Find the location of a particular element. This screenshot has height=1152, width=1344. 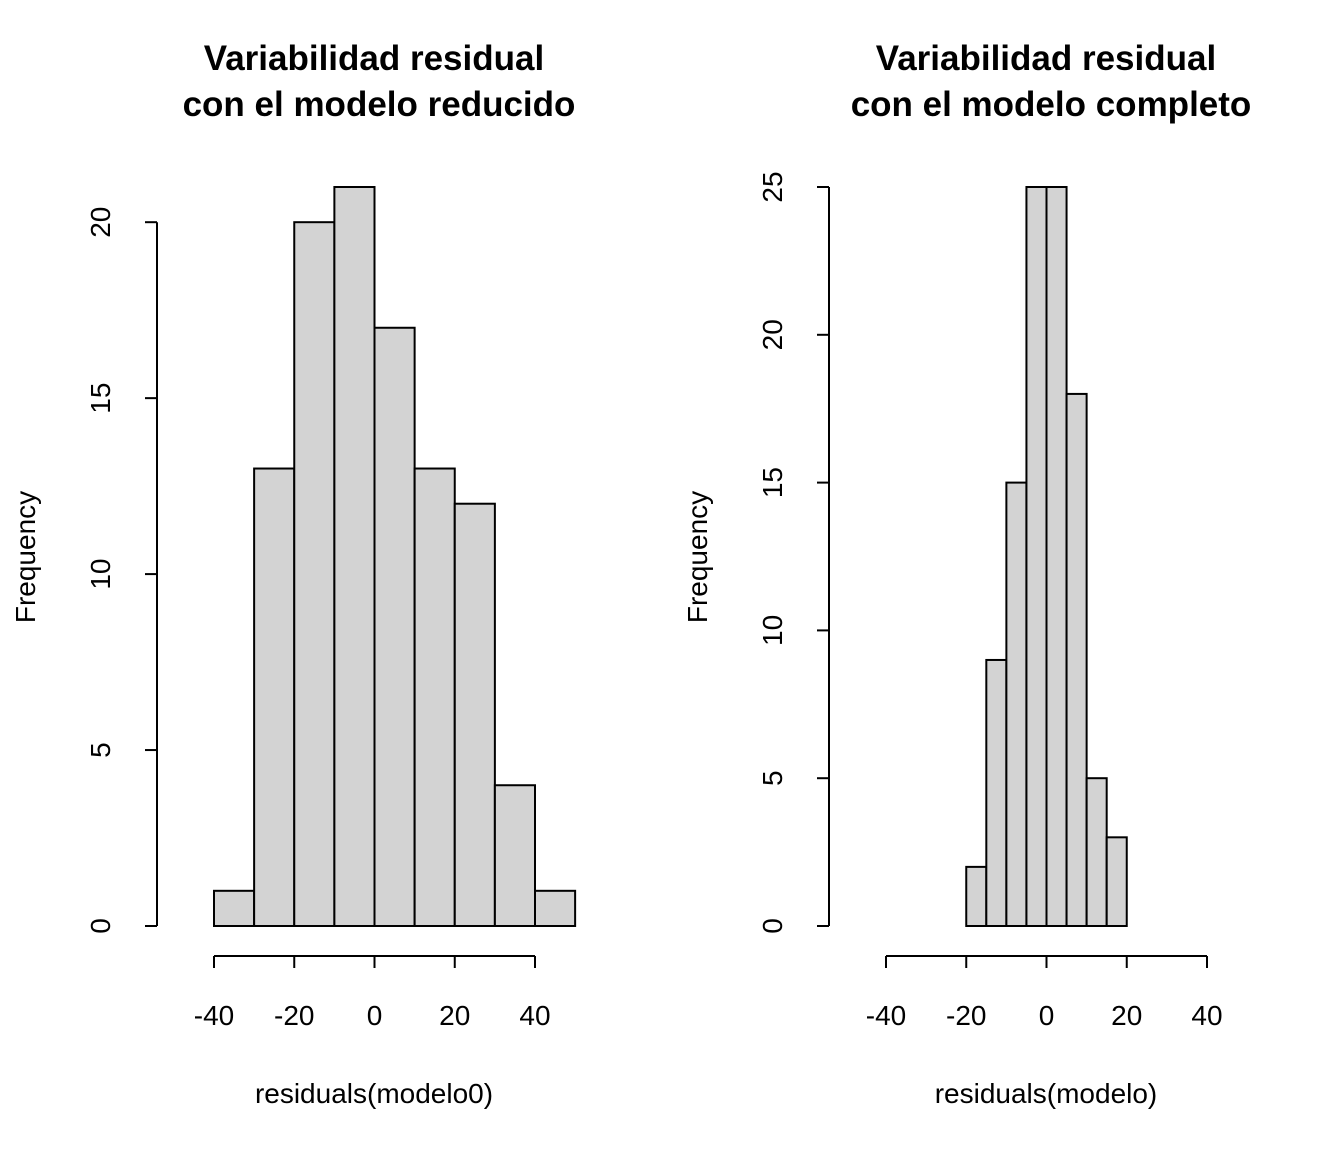

y-axis: 0 5 10 15 20 25 is located at coordinates (793, 552).